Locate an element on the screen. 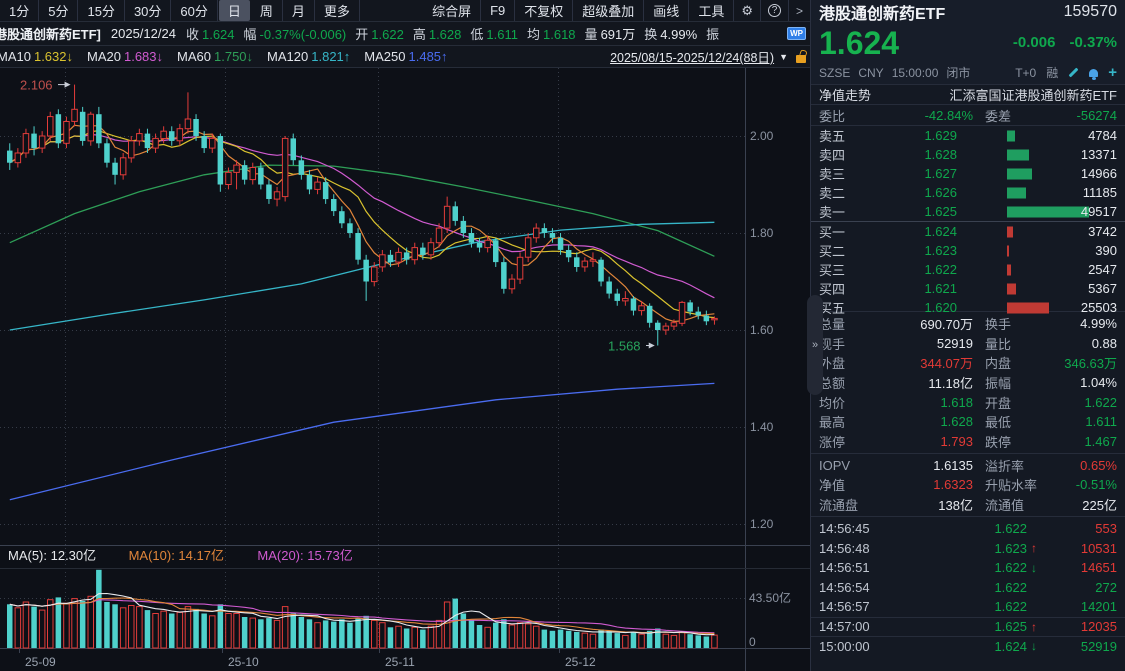 Image resolution: width=1125 pixels, height=671 pixels. ma-legend-MA60: MA60 1.750↓ is located at coordinates (215, 56).